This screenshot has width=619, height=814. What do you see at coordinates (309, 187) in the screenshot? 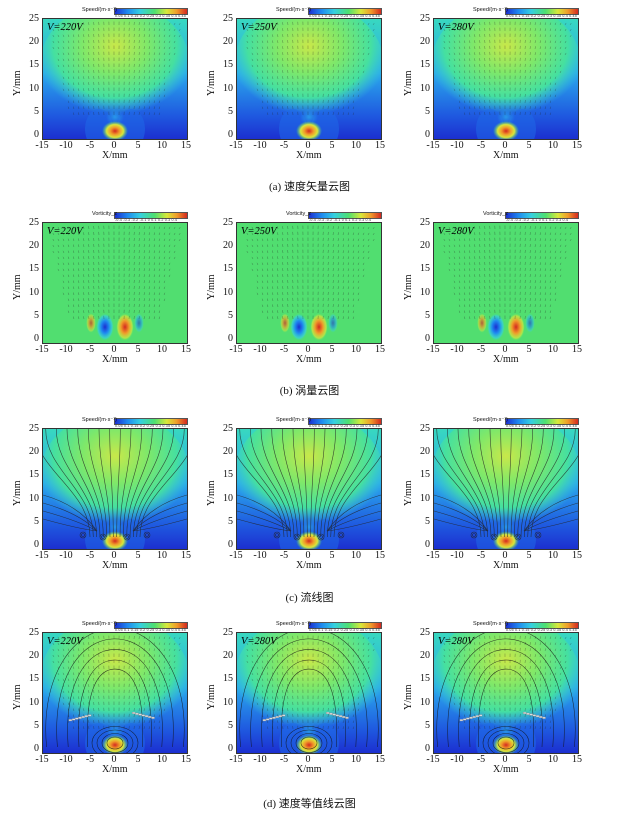
I see `row-caption: (a) 速度矢量云图` at bounding box center [309, 187].